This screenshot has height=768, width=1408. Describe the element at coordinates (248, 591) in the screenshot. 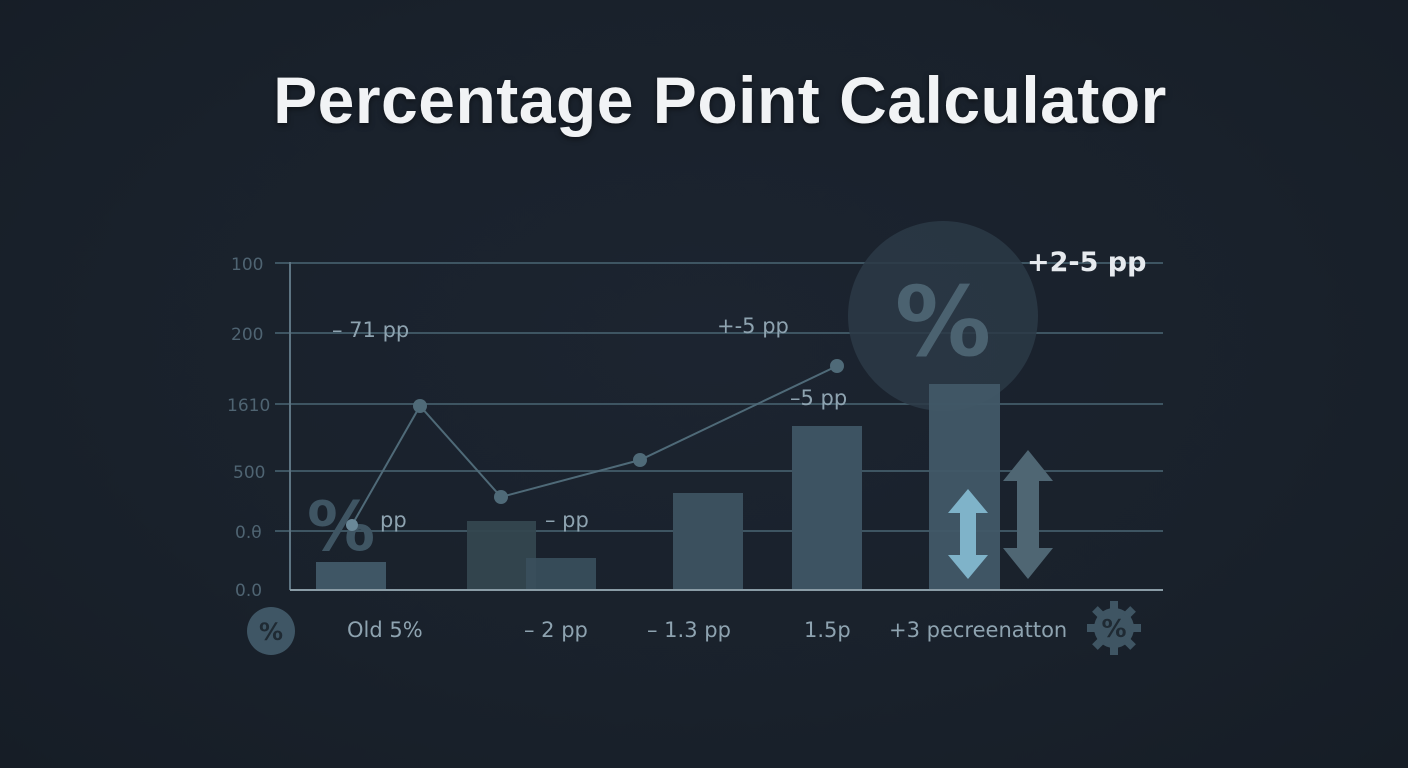

I see `y-tick: 0.0` at that location.